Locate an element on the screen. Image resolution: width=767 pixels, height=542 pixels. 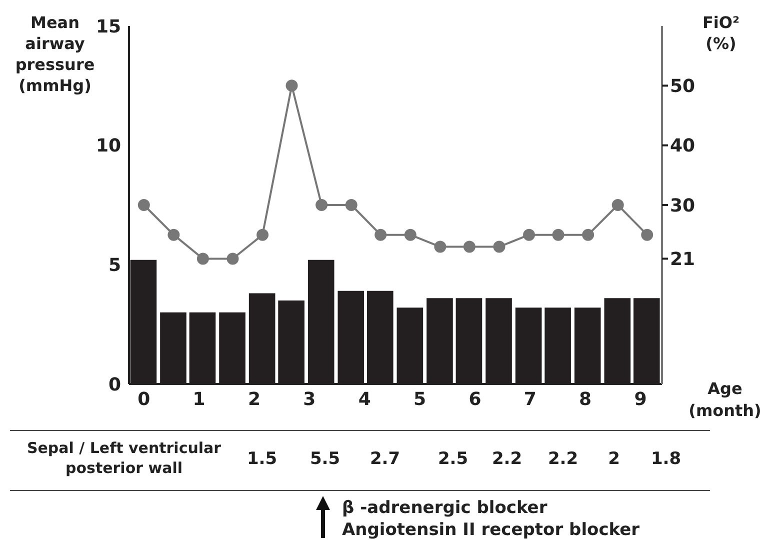
x-tick-label: 3 is located at coordinates (309, 399).